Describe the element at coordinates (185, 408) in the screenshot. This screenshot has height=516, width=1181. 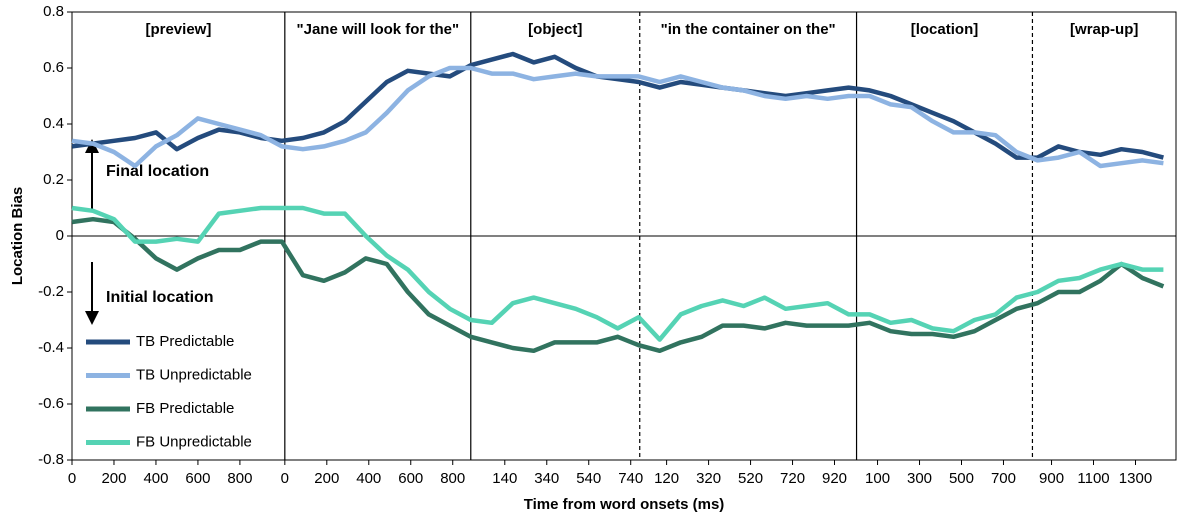
I see `legend-label: FB Predictable` at that location.